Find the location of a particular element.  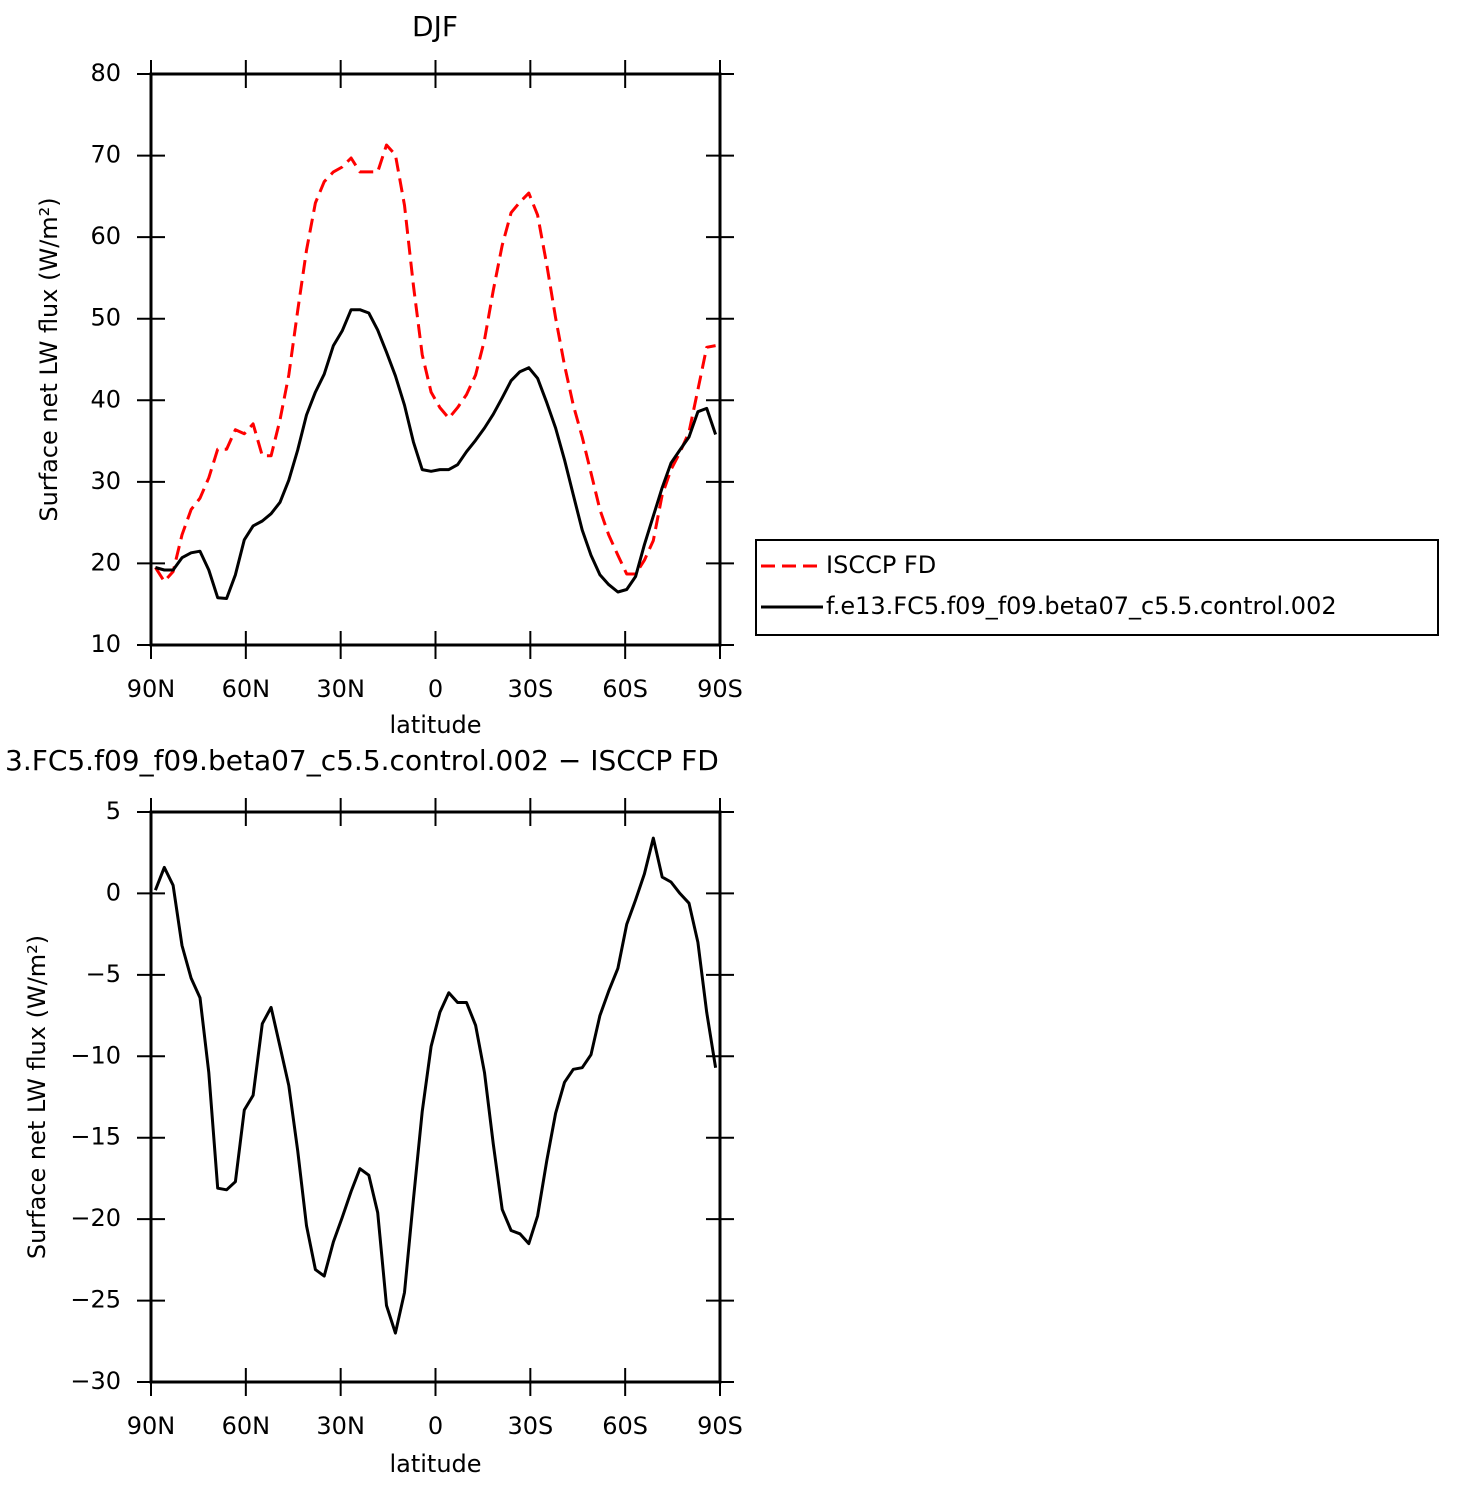

y-tick-label: 70 is located at coordinates (105, 155).